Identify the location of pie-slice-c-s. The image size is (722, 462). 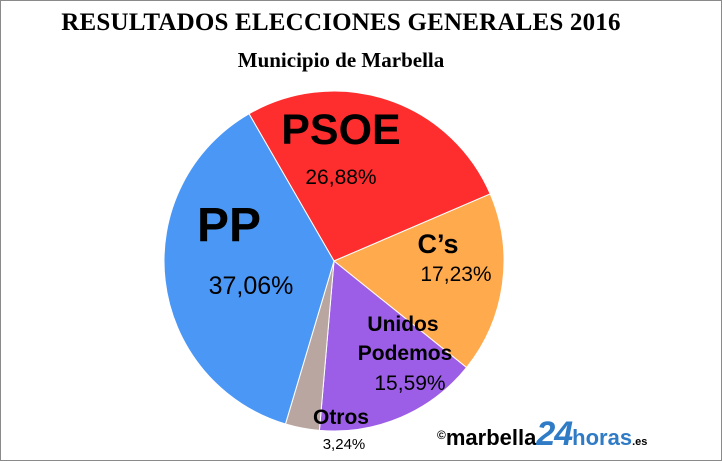
(419, 281).